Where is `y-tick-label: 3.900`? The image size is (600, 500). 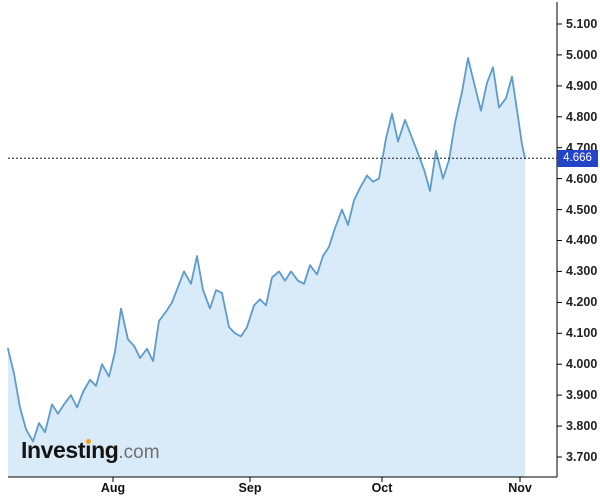
y-tick-label: 3.900 is located at coordinates (582, 395).